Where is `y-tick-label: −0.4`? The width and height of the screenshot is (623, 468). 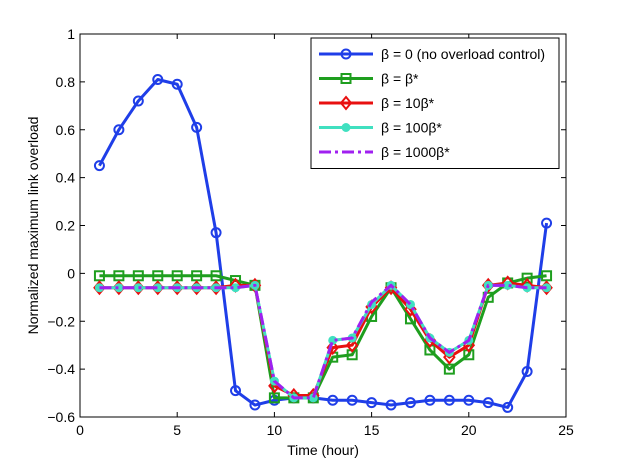
y-tick-label: −0.4 is located at coordinates (61, 369).